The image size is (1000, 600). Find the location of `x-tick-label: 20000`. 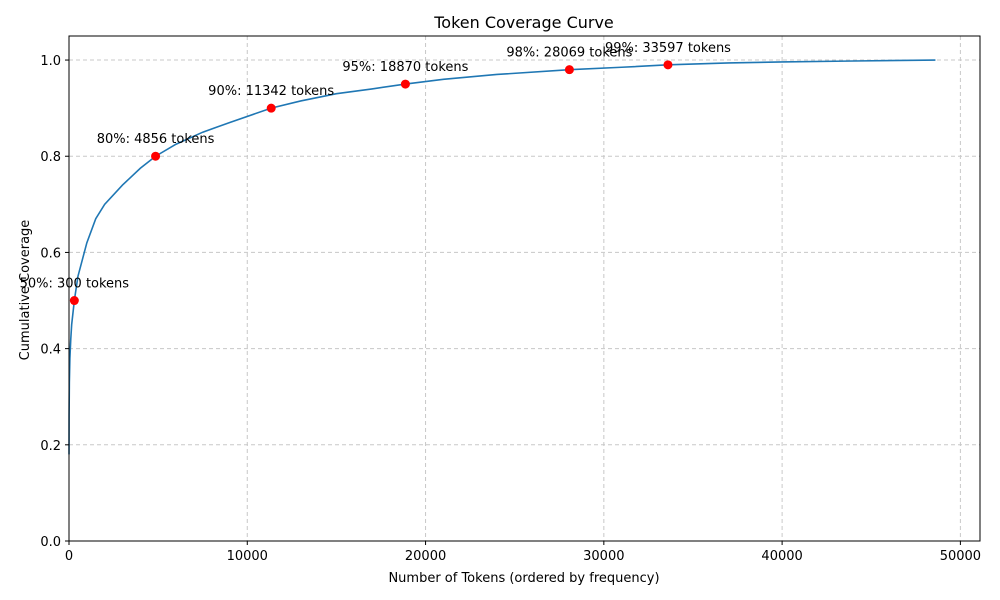

x-tick-label: 20000 is located at coordinates (425, 556).